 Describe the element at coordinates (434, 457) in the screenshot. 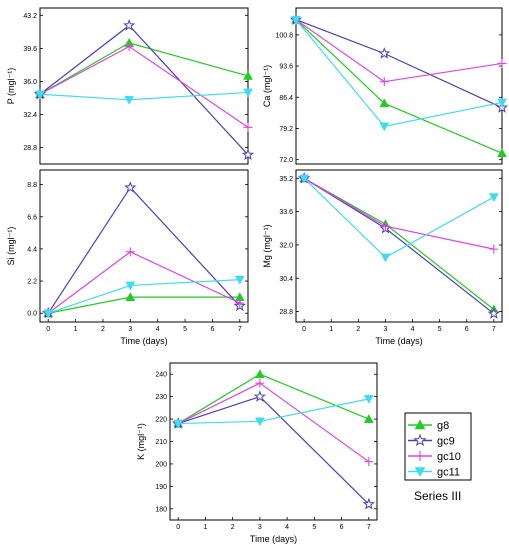

I see `legend-item-gc10: gc10` at that location.